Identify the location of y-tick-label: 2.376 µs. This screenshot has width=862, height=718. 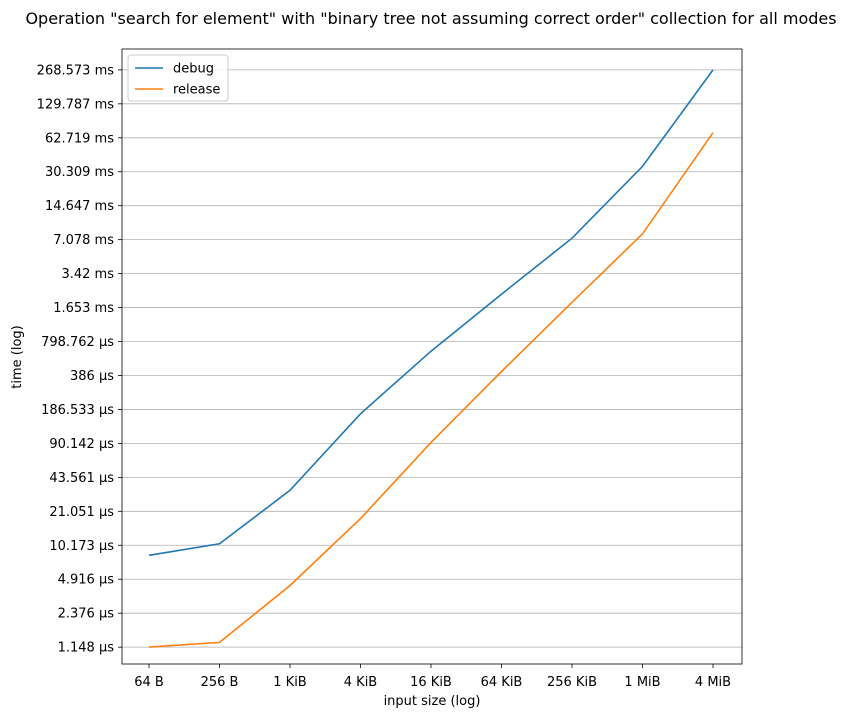
(86, 614).